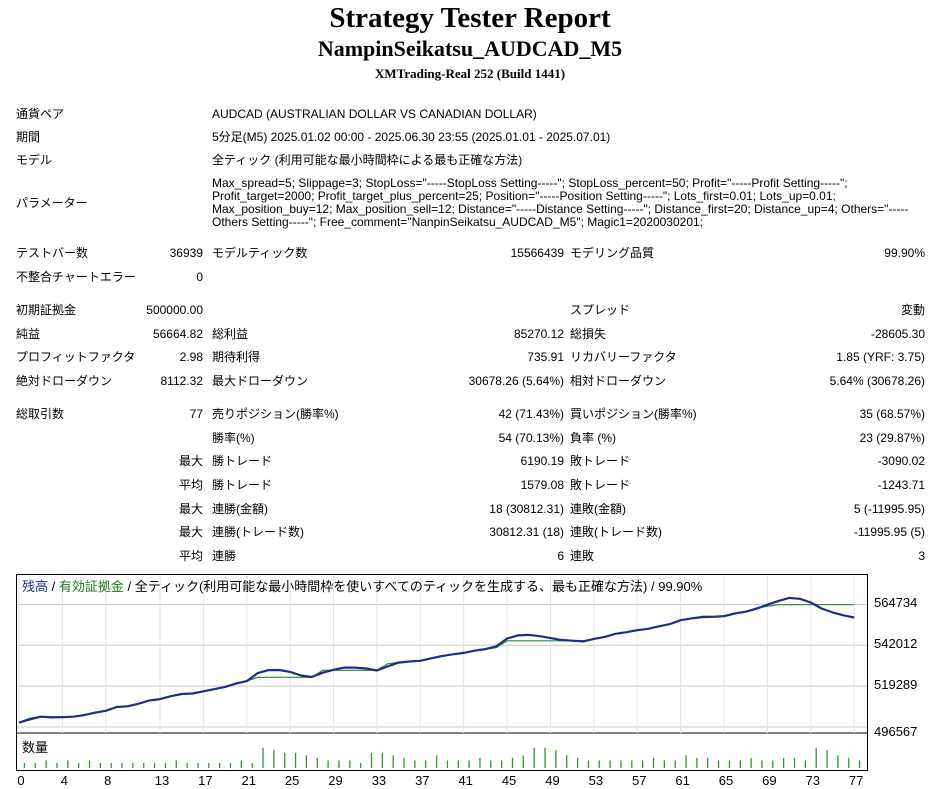  Describe the element at coordinates (921, 556) in the screenshot. I see `avg-cons-losses-value: 3` at that location.